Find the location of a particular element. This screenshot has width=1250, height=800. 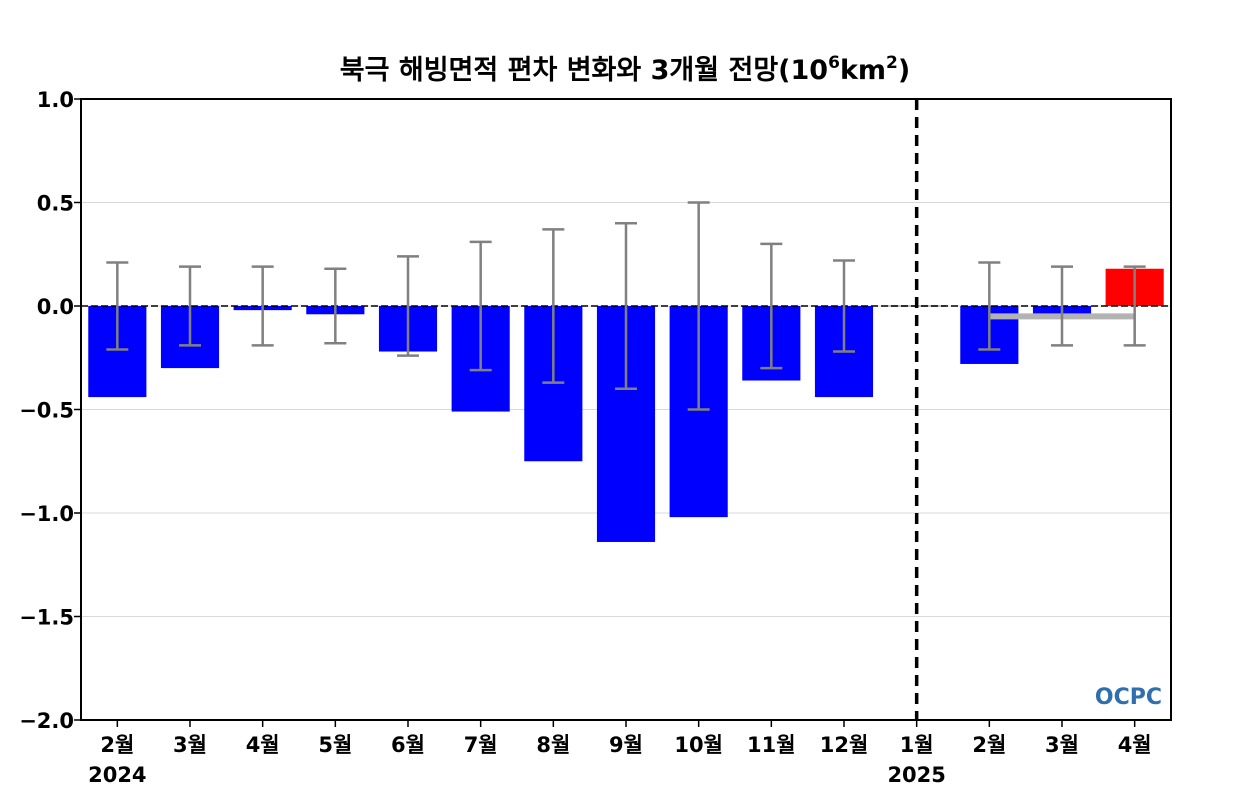

chart-title-superscript-6: 6 is located at coordinates (834, 63).